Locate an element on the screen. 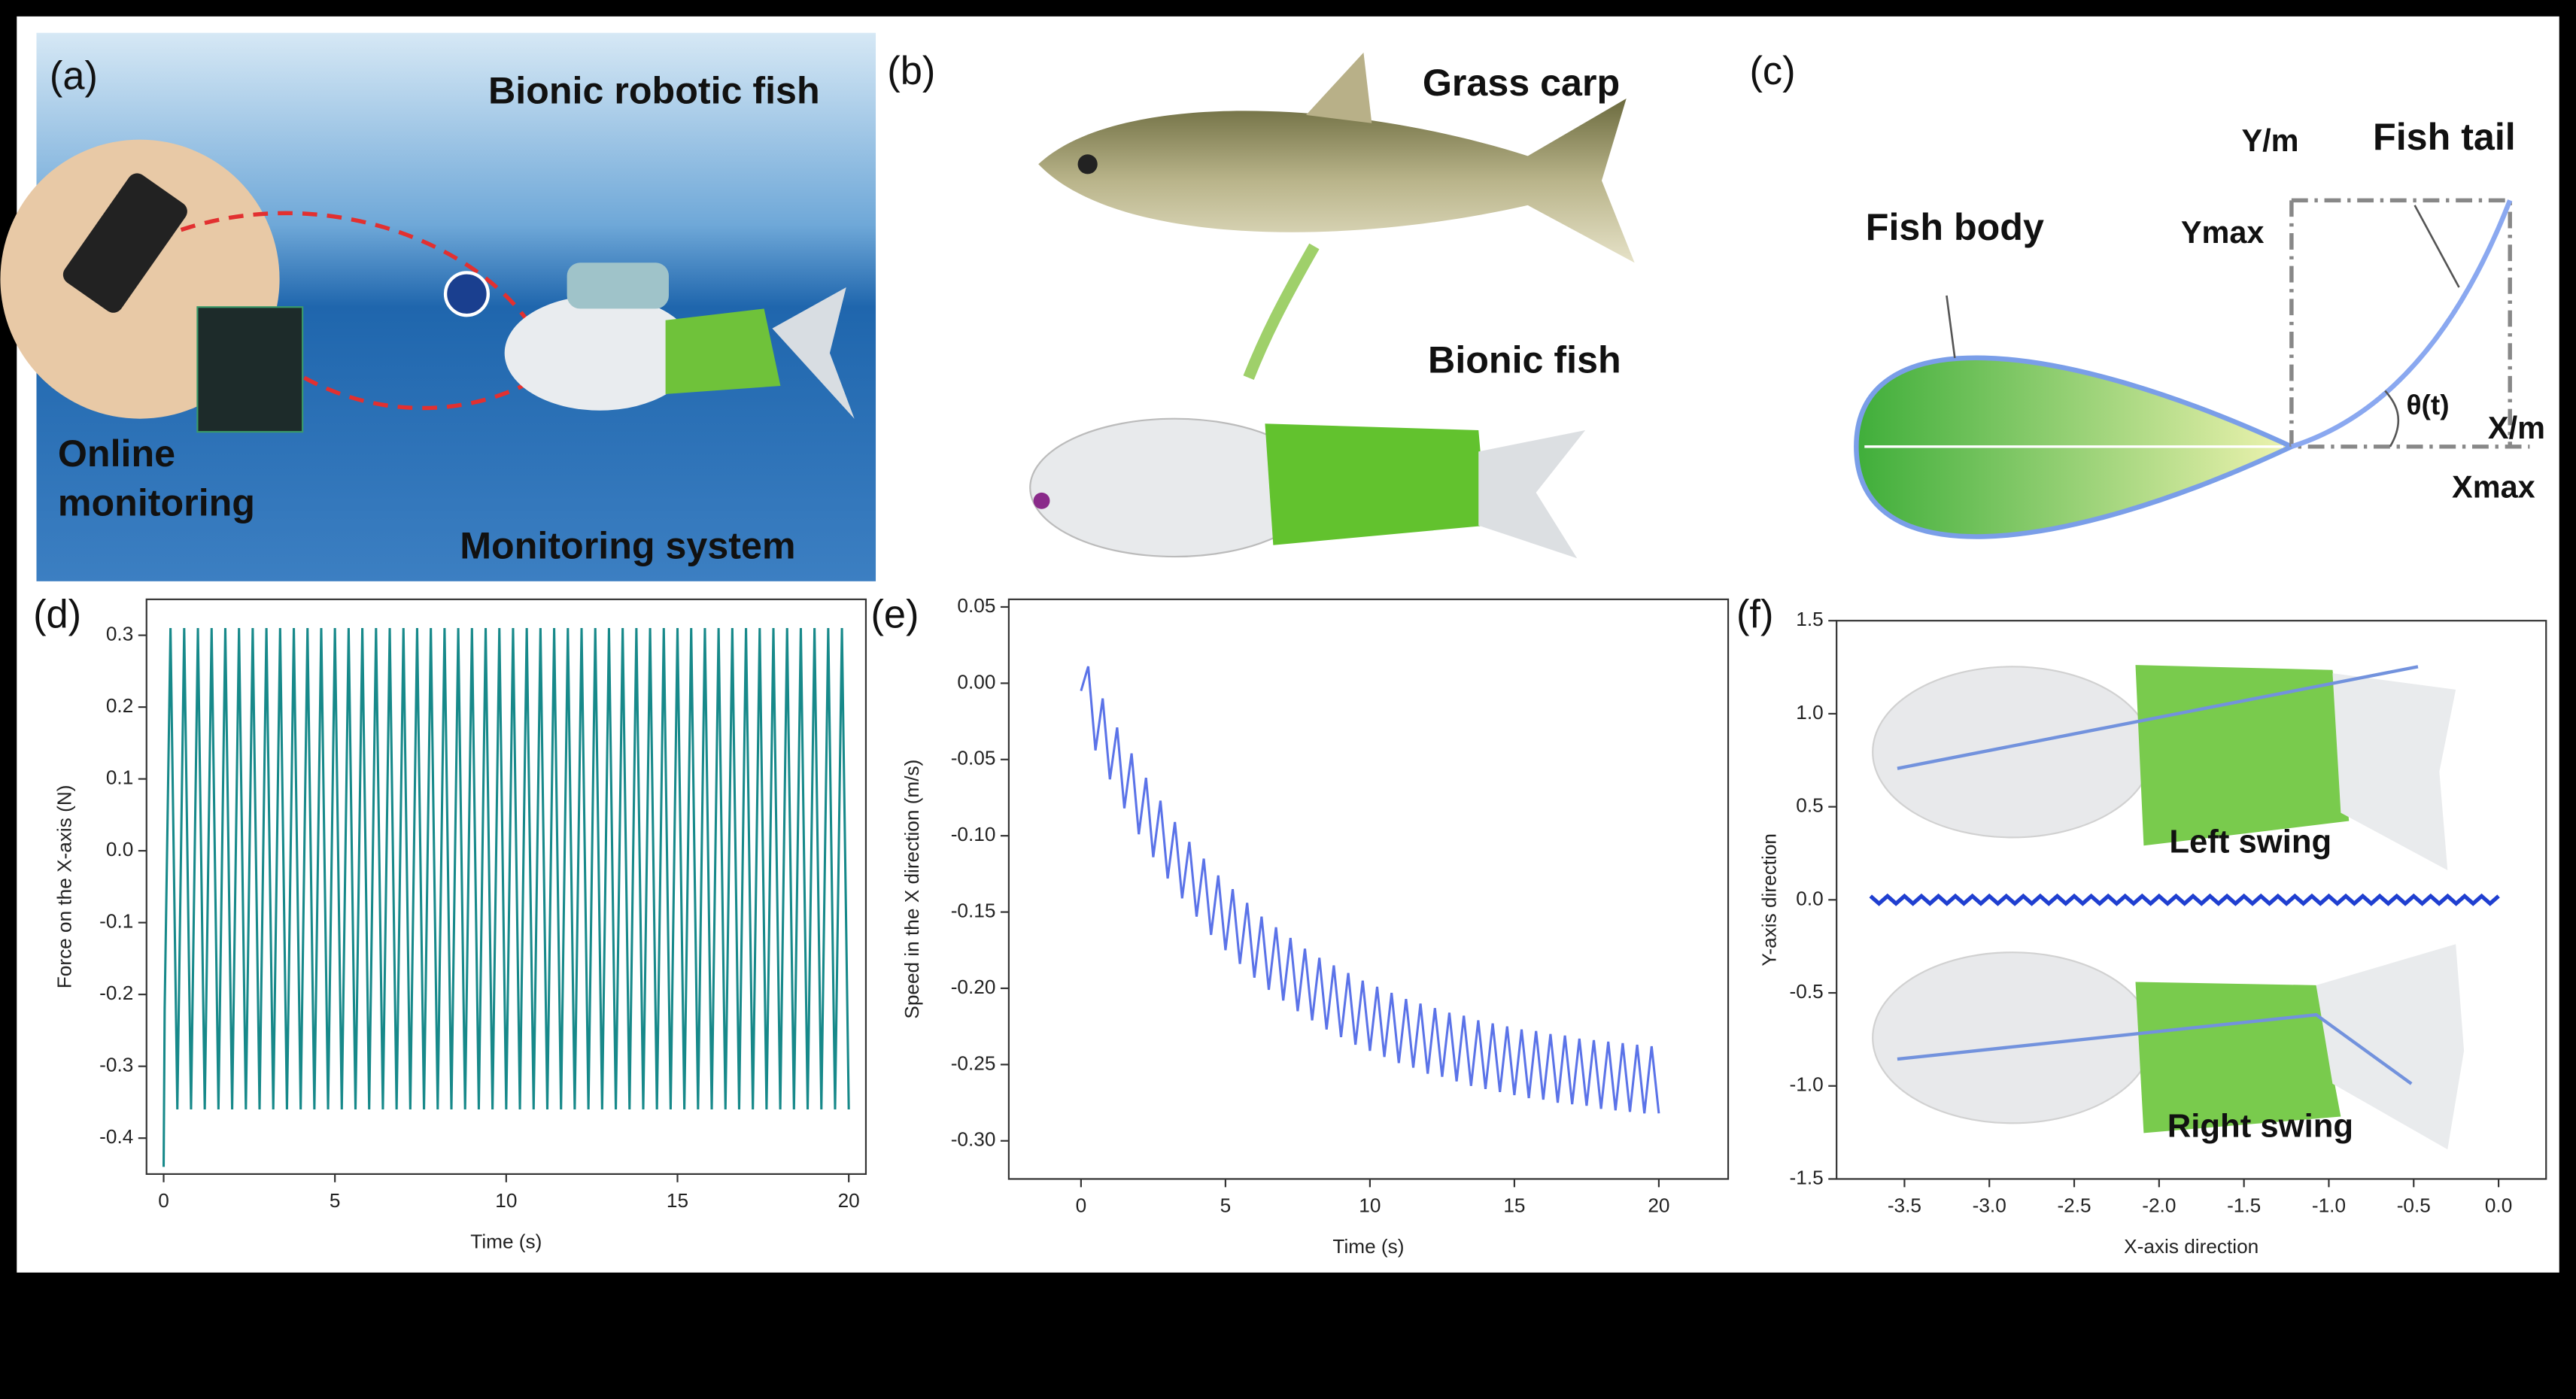 The width and height of the screenshot is (2576, 1399). angle: θ(t) is located at coordinates (2428, 404).